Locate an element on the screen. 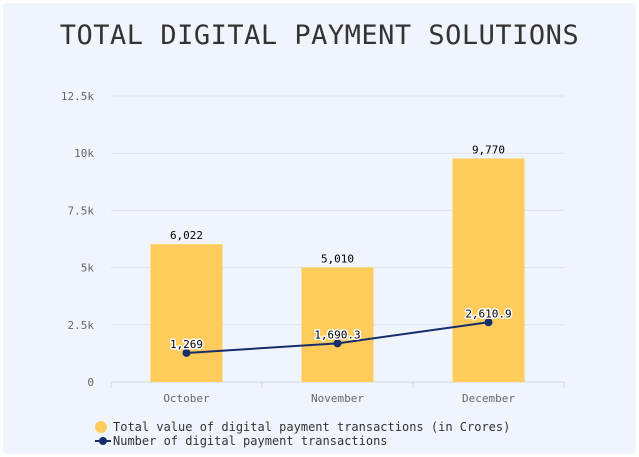  bar-data-label: 5,010 is located at coordinates (337, 258).